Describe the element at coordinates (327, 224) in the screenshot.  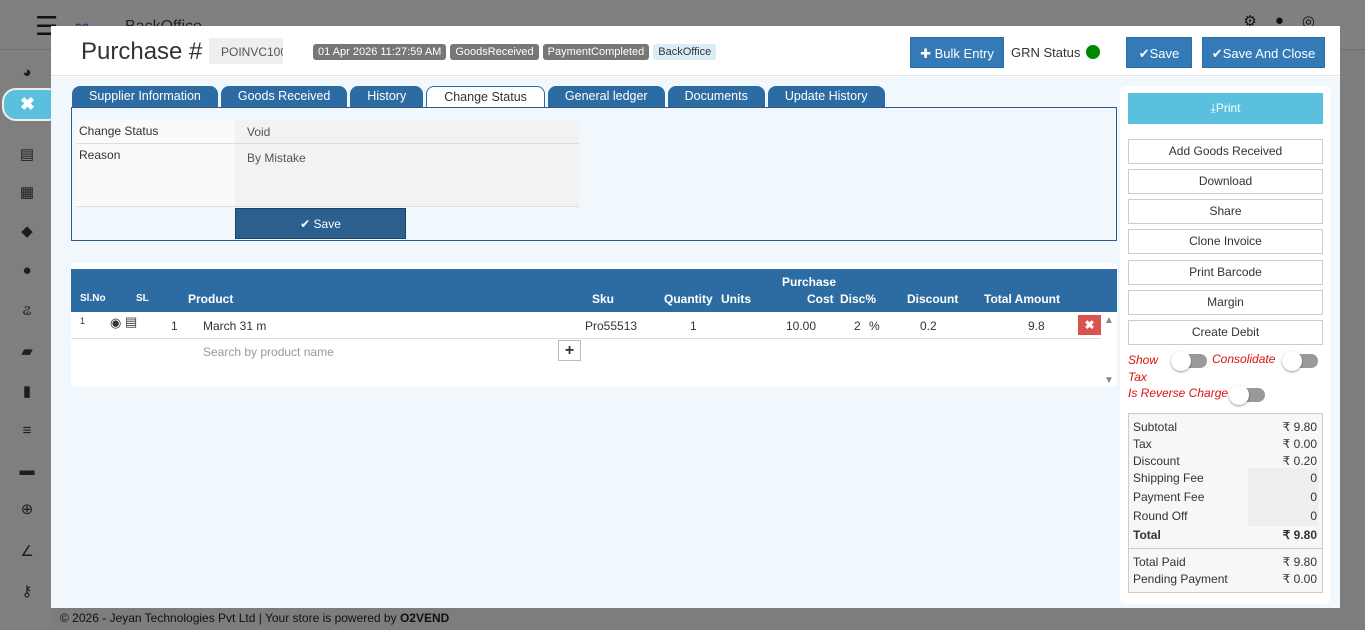
I see `status-save-label: Save` at that location.